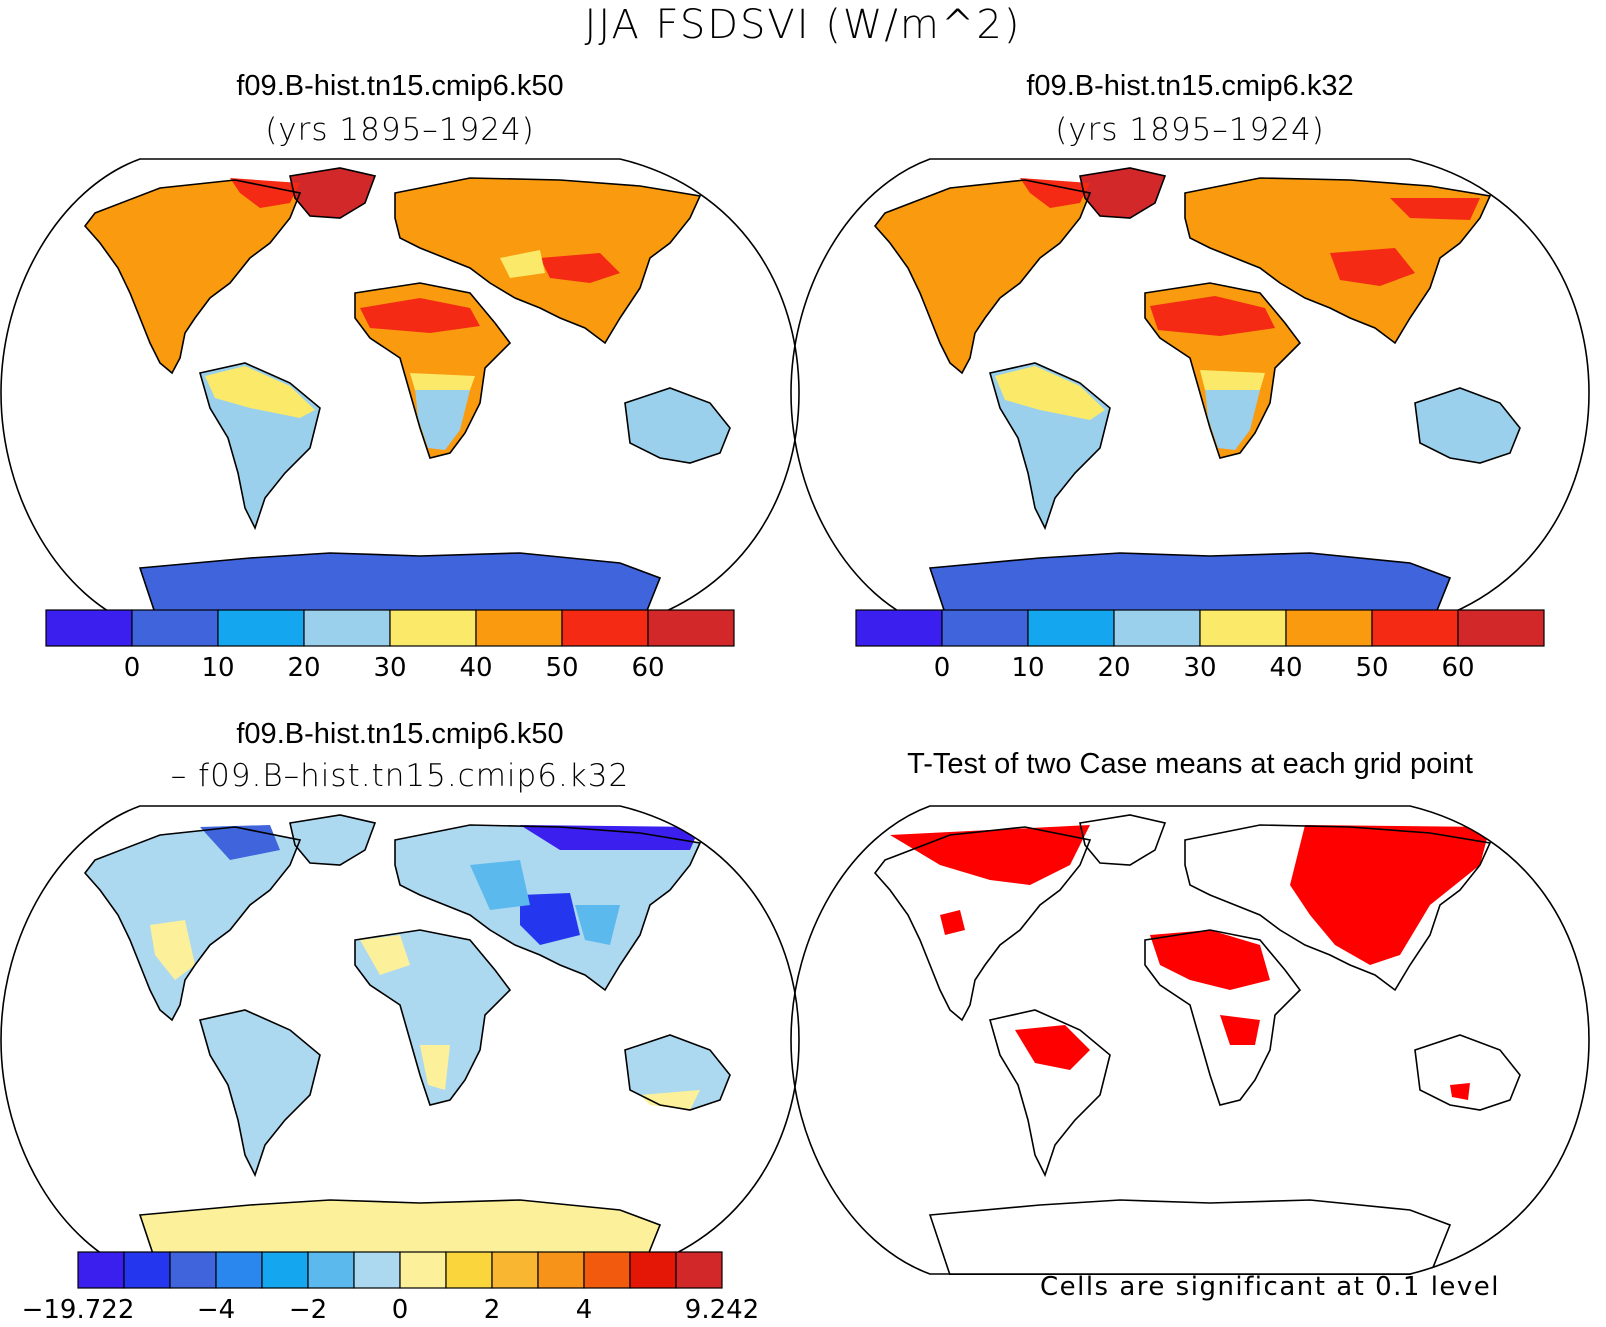  I want to click on colorbar-diff-tick-label: 4, so click(584, 1310).